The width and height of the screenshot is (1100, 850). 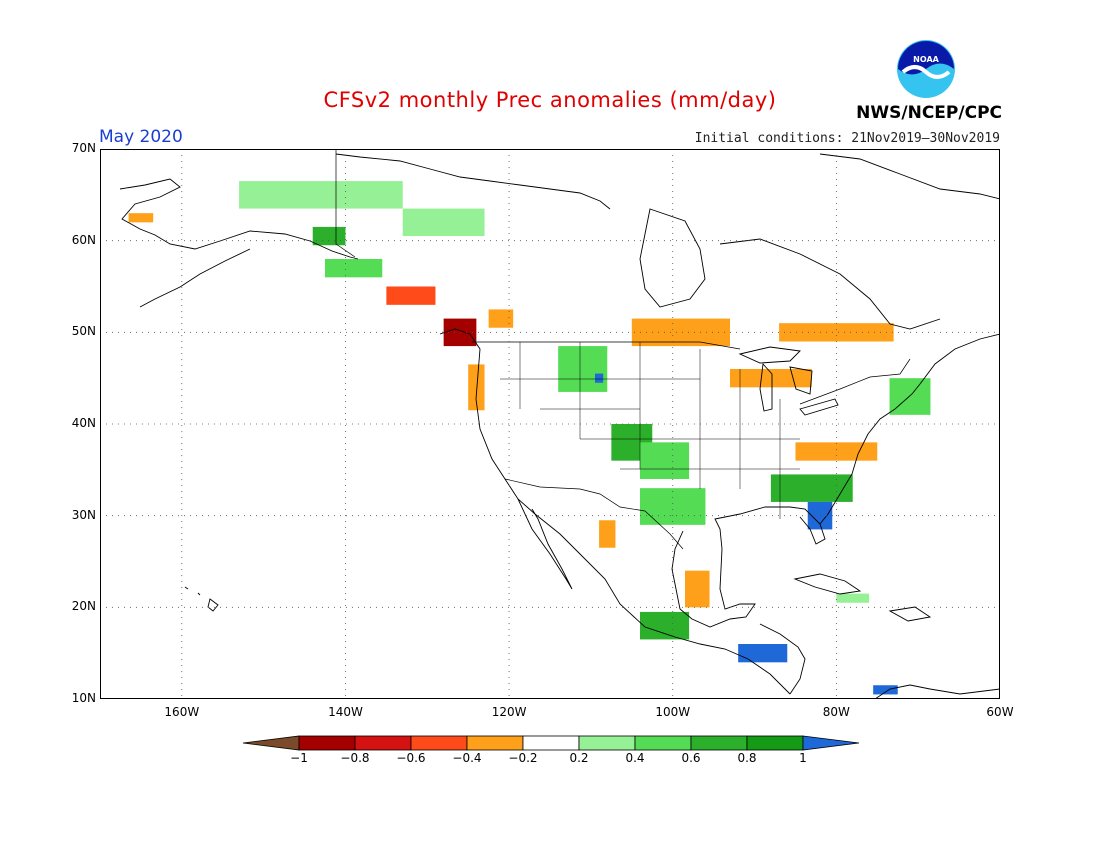 What do you see at coordinates (926, 59) in the screenshot?
I see `logo-text: NOAA` at bounding box center [926, 59].